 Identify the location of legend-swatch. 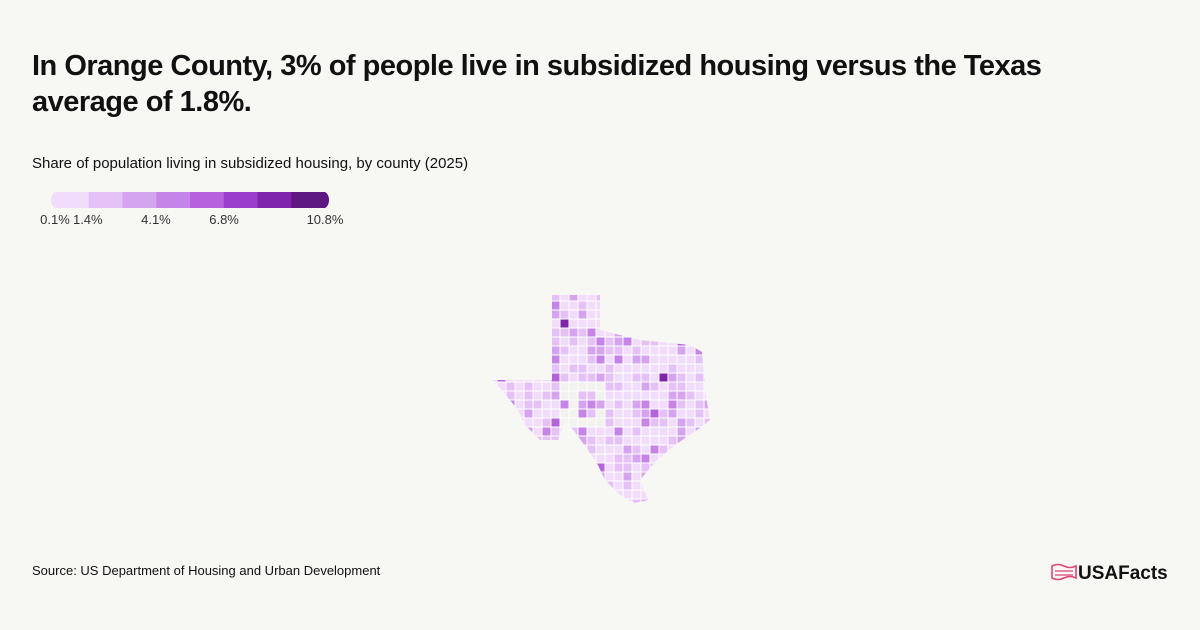
(240, 200).